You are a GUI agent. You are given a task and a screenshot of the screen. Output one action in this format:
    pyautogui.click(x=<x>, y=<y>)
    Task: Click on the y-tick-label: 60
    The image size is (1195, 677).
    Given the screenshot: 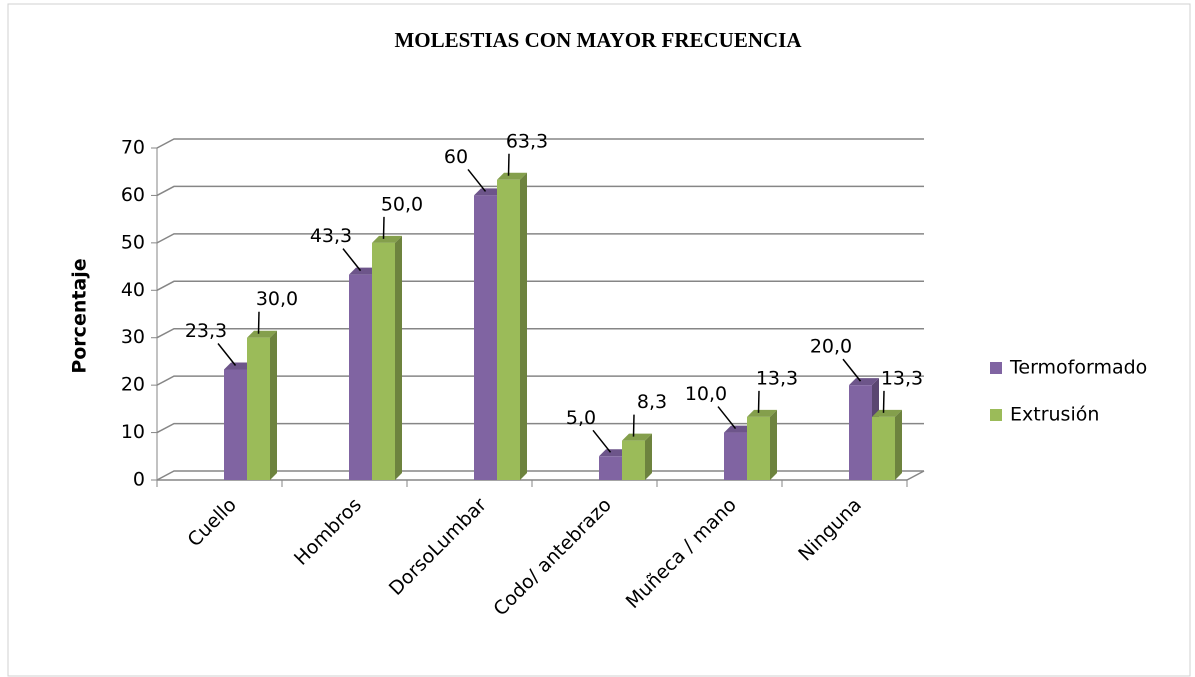 What is the action you would take?
    pyautogui.click(x=133, y=195)
    